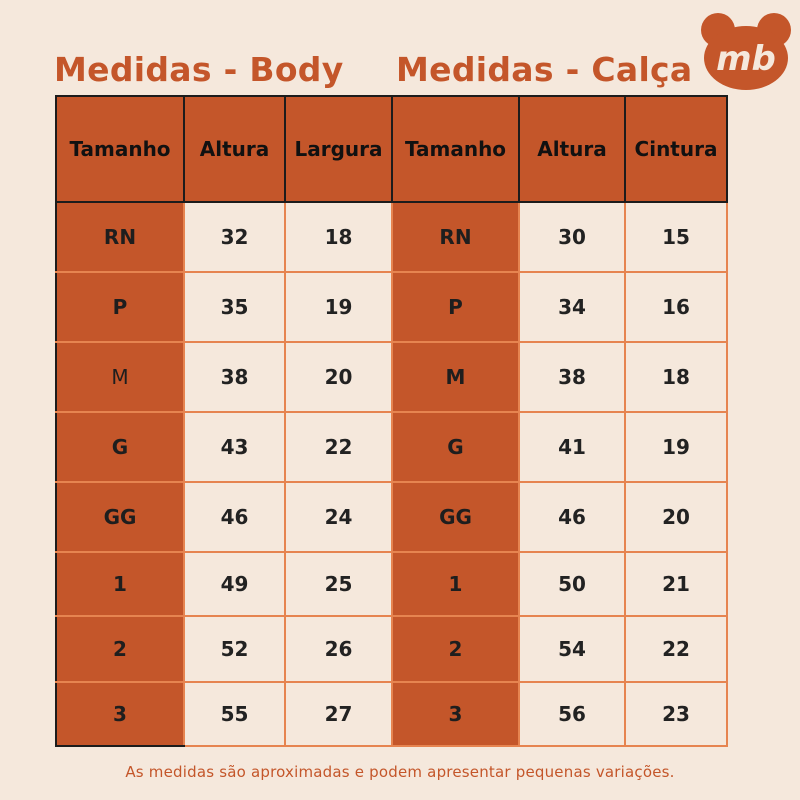 This screenshot has width=800, height=800. Describe the element at coordinates (234, 149) in the screenshot. I see `header-body-altura: Altura` at that location.